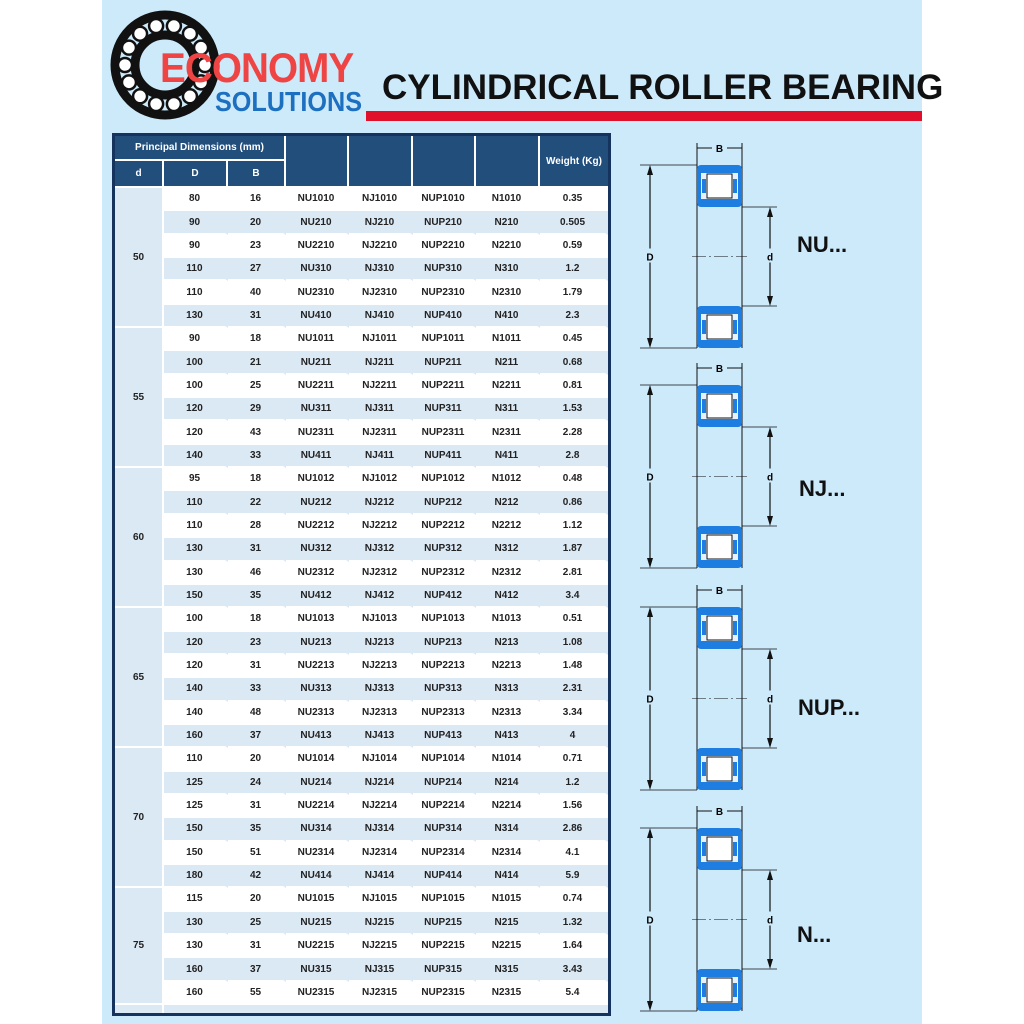 The image size is (1024, 1024). Describe the element at coordinates (444, 970) in the screenshot. I see `table-cell: NUP315` at that location.